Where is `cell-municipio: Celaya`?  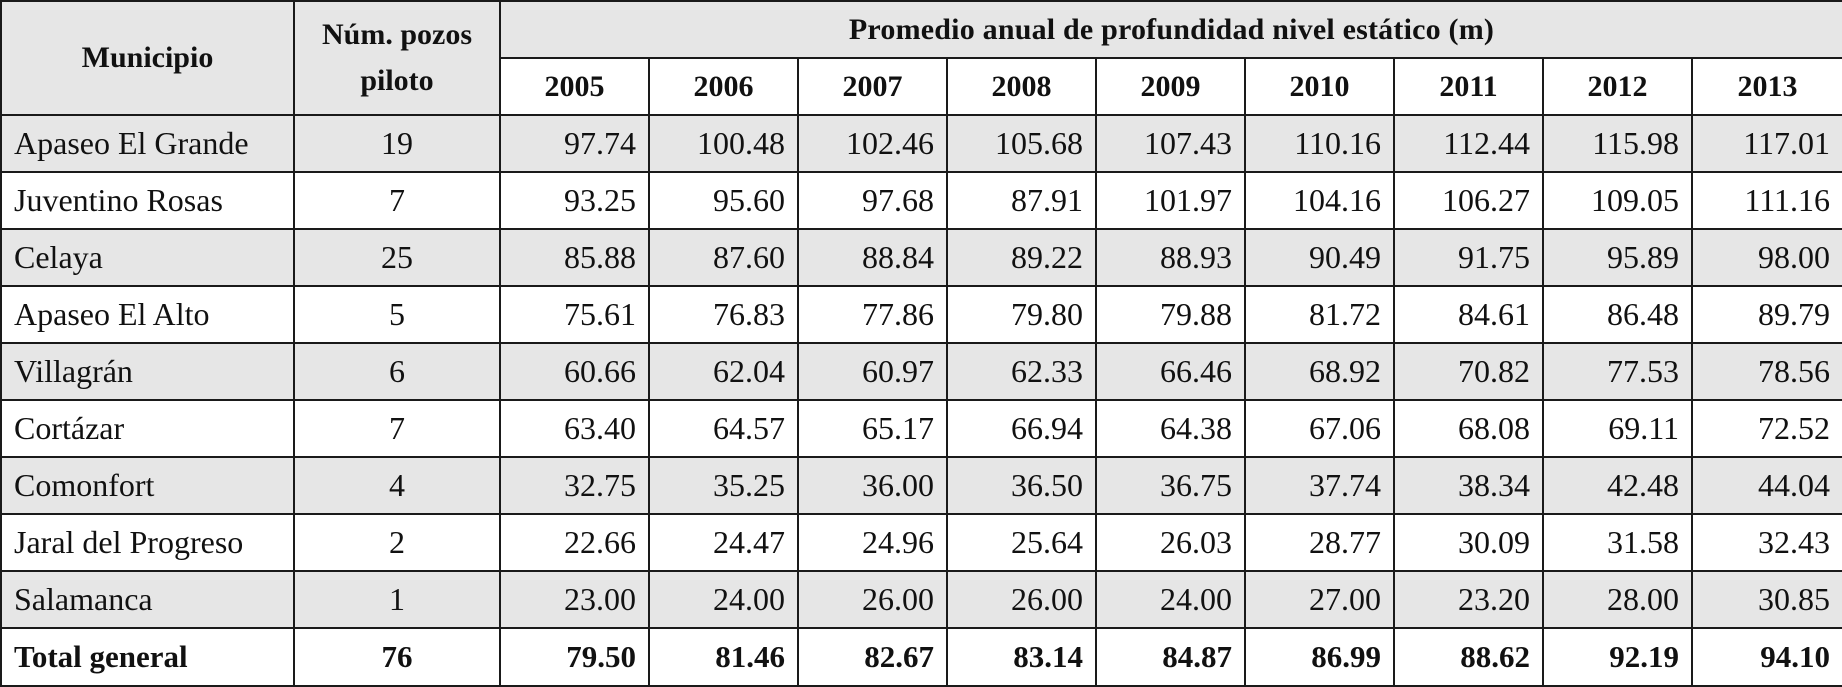 cell-municipio: Celaya is located at coordinates (147, 257).